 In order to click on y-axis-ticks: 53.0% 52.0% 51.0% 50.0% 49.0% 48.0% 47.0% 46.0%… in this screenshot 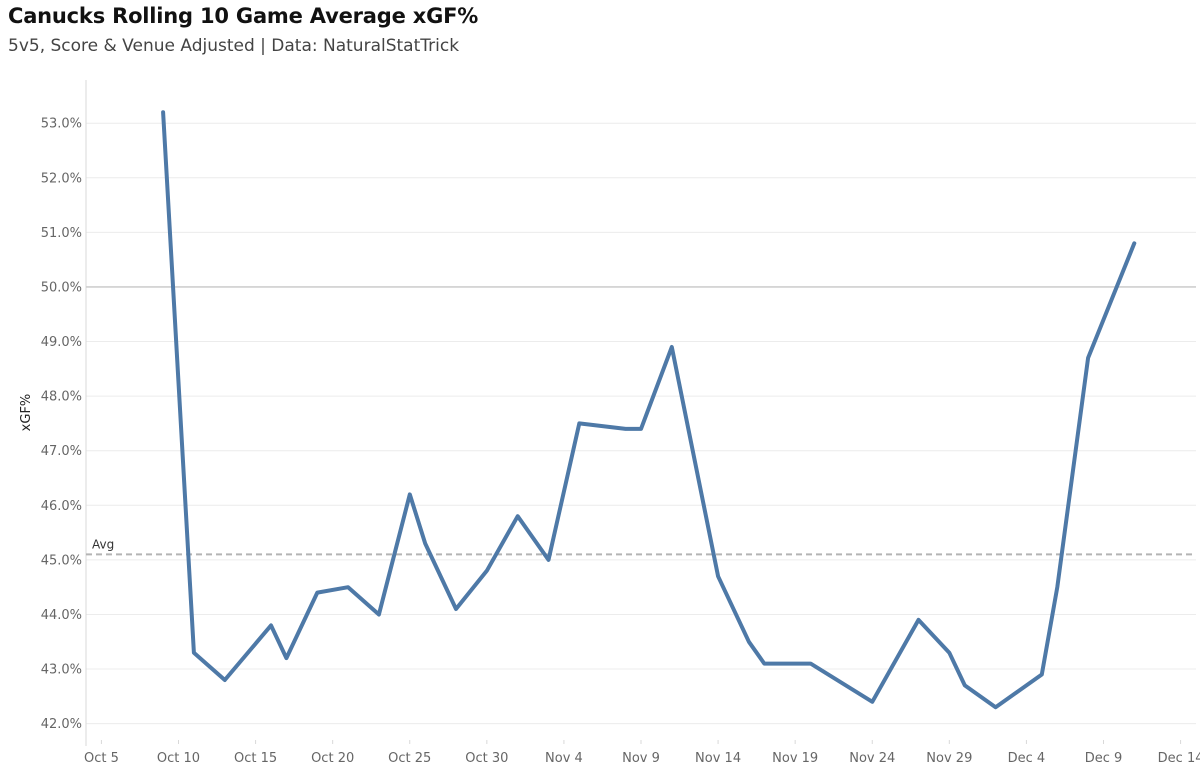, I will do `click(61, 424)`.